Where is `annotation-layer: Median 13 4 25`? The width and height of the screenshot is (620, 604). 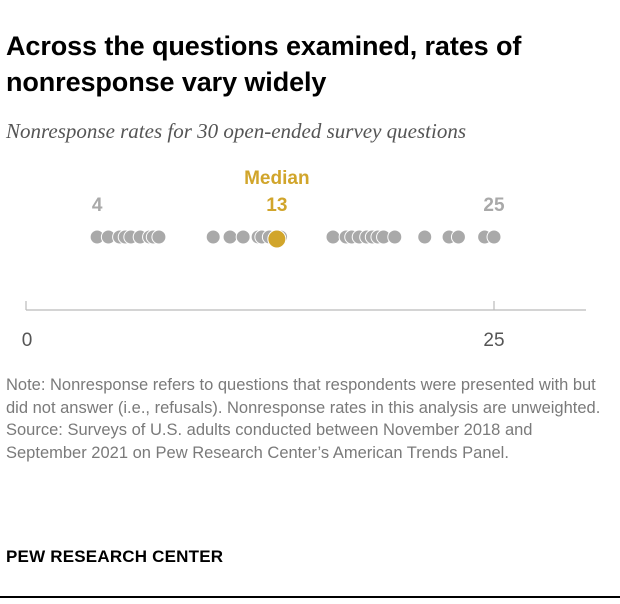
annotation-layer: Median 13 4 25 is located at coordinates (298, 192).